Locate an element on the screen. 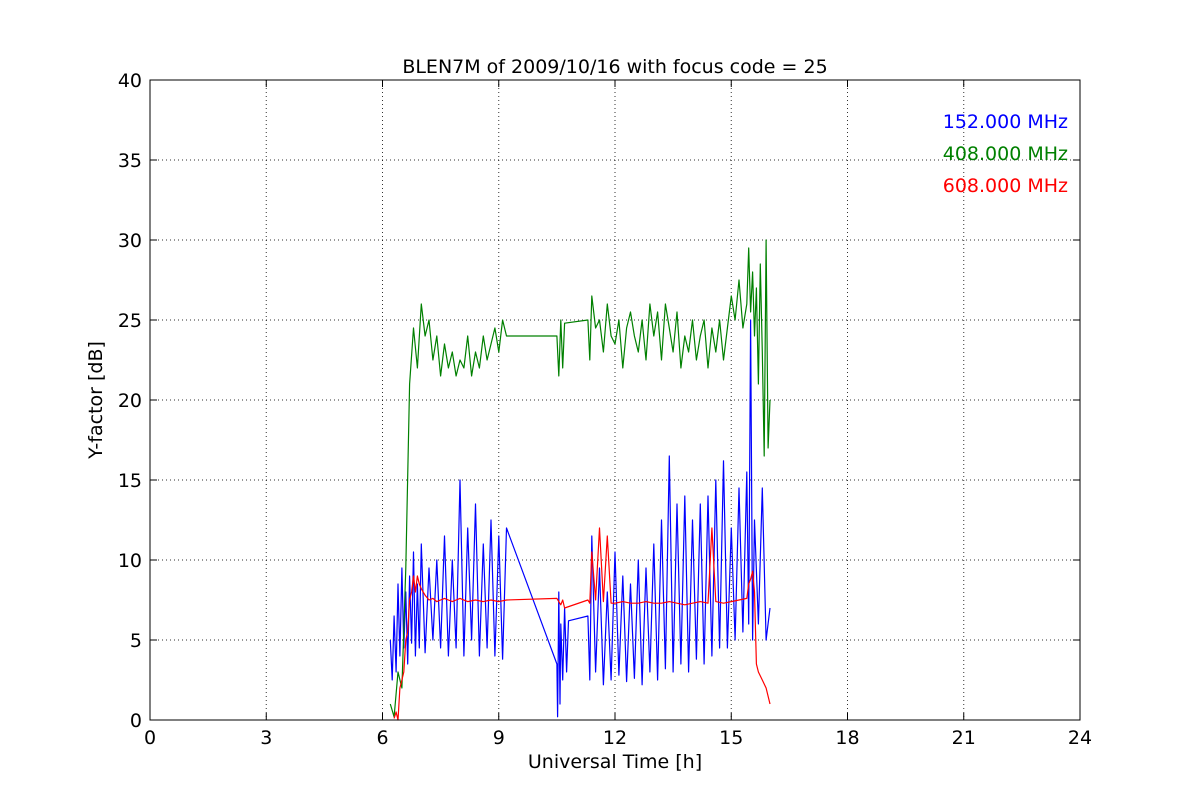  y-tick-label-30: 30 is located at coordinates (130, 241).